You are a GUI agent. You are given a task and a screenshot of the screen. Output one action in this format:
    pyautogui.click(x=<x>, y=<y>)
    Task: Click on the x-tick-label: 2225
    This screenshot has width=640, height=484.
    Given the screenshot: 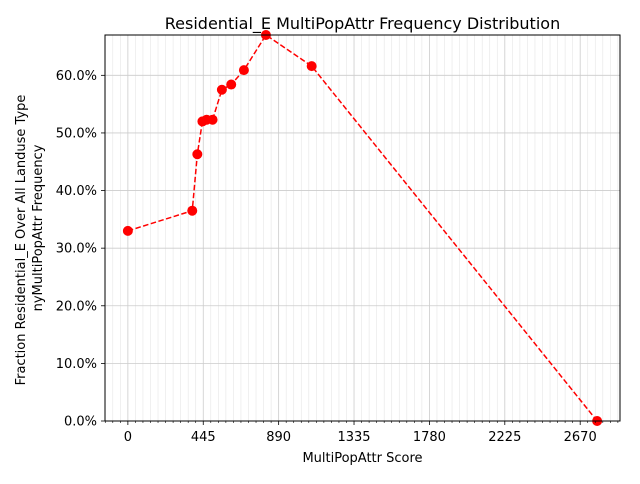 What is the action you would take?
    pyautogui.click(x=504, y=437)
    